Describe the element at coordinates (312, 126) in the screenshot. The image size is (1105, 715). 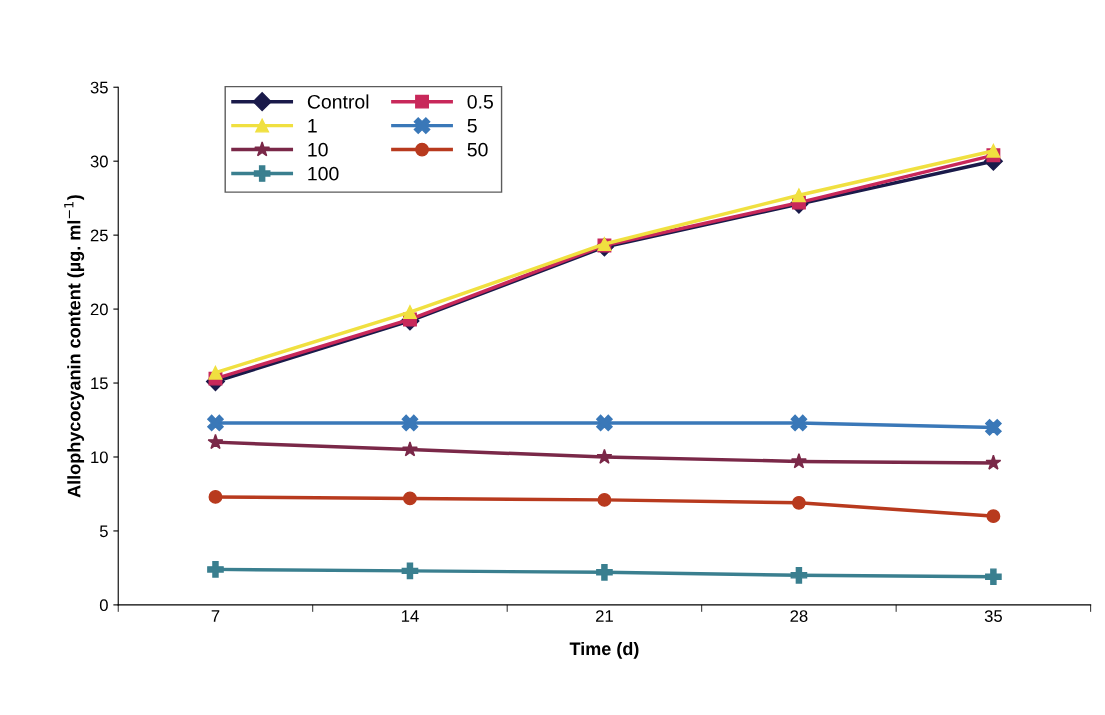
I see `legend-label: 1` at that location.